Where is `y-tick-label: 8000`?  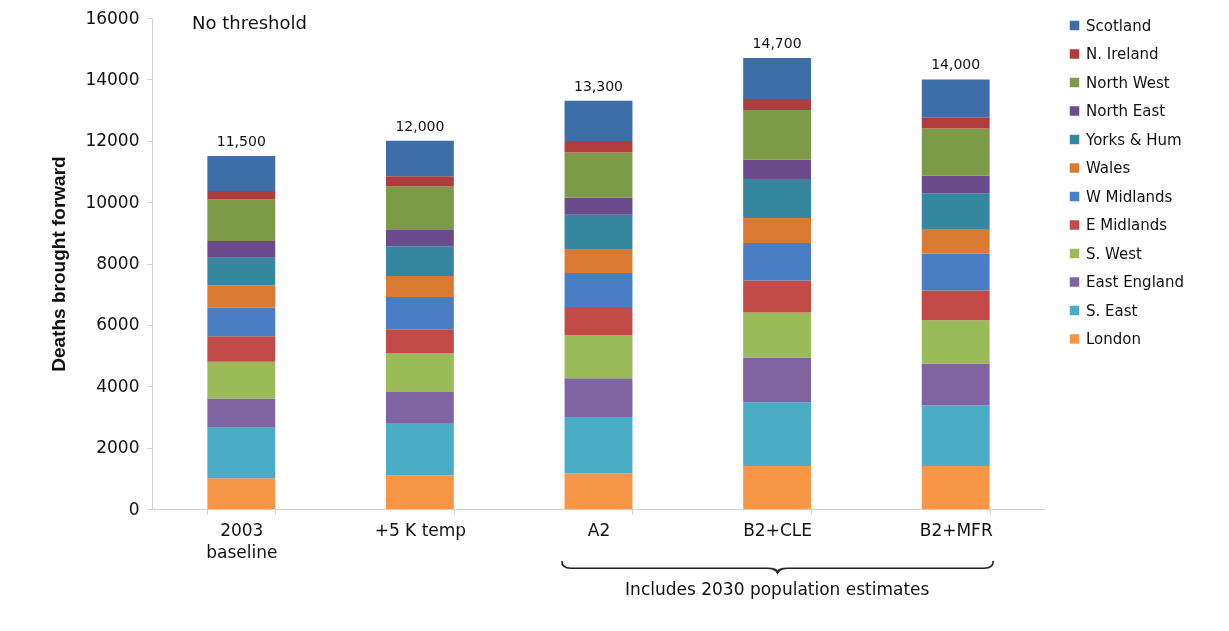 y-tick-label: 8000 is located at coordinates (118, 263).